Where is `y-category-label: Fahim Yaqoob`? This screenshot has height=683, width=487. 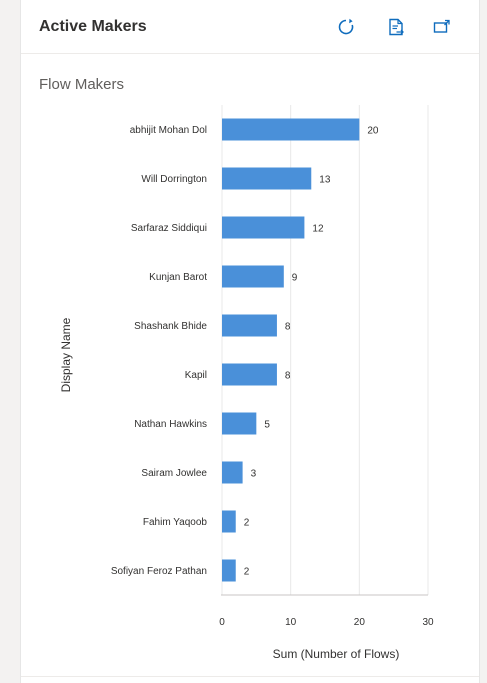
y-category-label: Fahim Yaqoob is located at coordinates (175, 522).